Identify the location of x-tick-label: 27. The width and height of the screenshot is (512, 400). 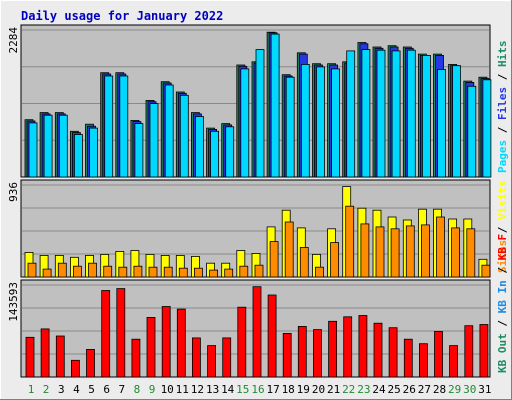
(424, 389).